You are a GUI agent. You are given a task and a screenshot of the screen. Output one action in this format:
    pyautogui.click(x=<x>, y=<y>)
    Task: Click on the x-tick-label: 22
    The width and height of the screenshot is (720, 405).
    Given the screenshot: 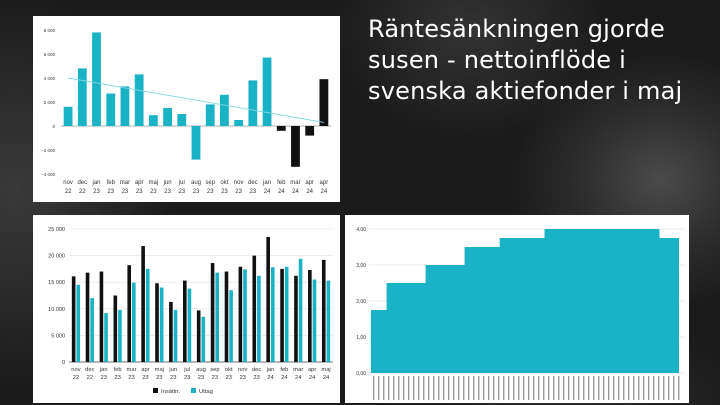 What is the action you would take?
    pyautogui.click(x=76, y=378)
    